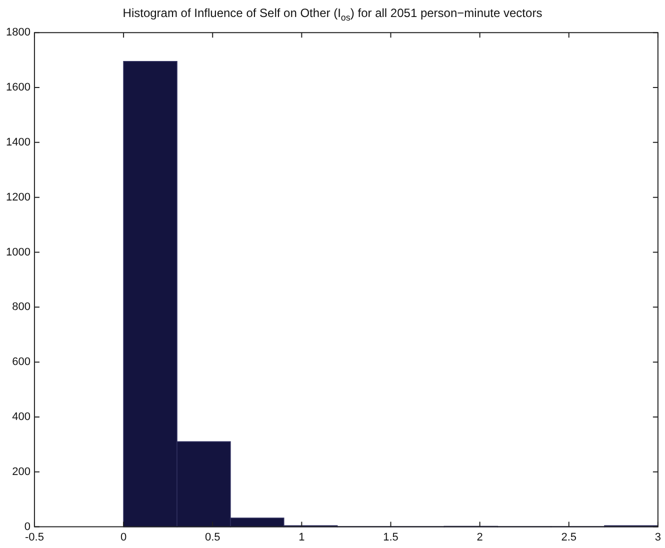 This screenshot has height=548, width=665. What do you see at coordinates (390, 537) in the screenshot?
I see `x-tick-label: 1.5` at bounding box center [390, 537].